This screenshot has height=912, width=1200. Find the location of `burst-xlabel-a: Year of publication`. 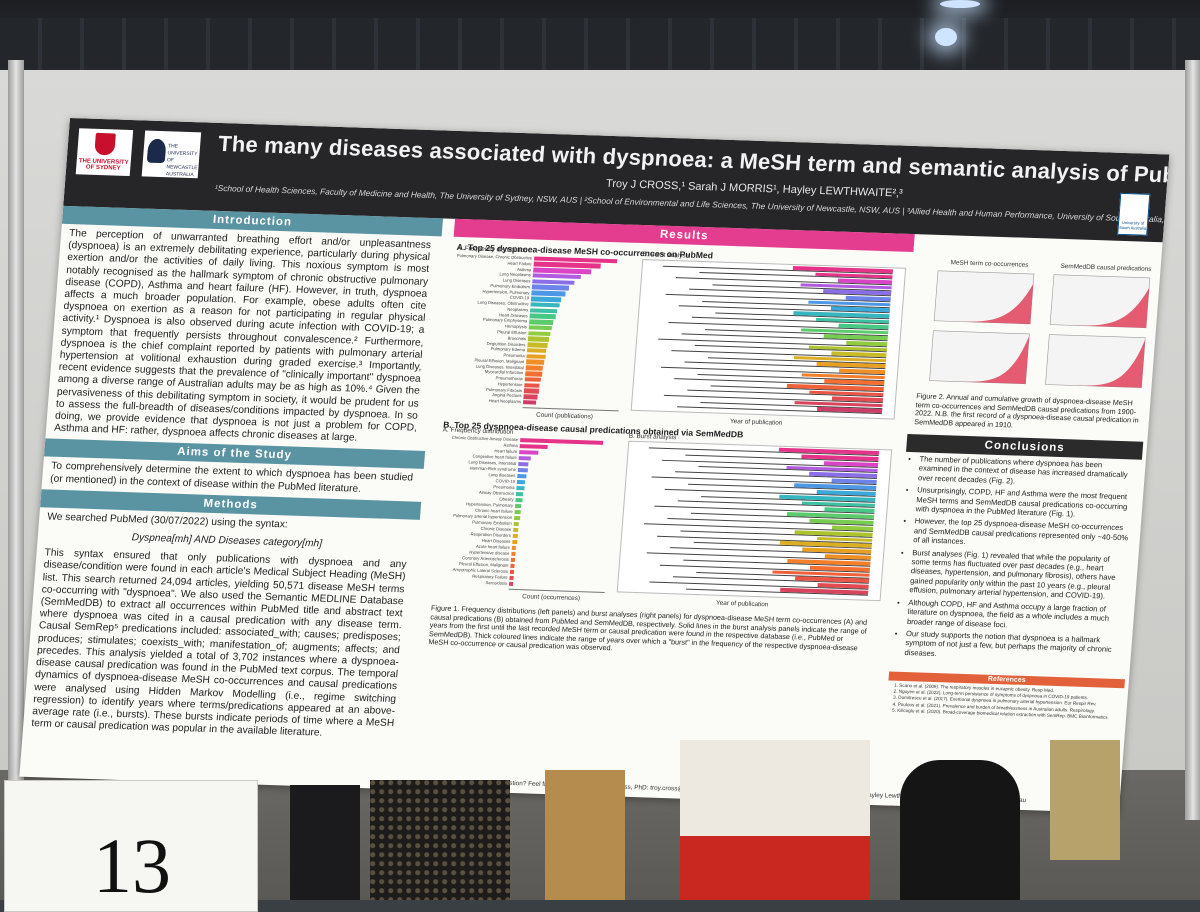

burst-xlabel-a: Year of publication is located at coordinates (756, 422).